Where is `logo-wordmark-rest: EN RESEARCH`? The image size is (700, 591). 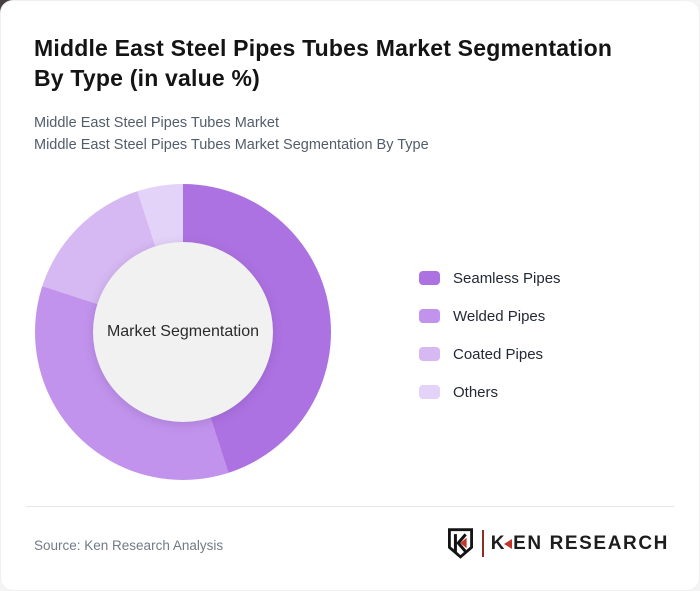
logo-wordmark-rest: EN RESEARCH is located at coordinates (591, 543).